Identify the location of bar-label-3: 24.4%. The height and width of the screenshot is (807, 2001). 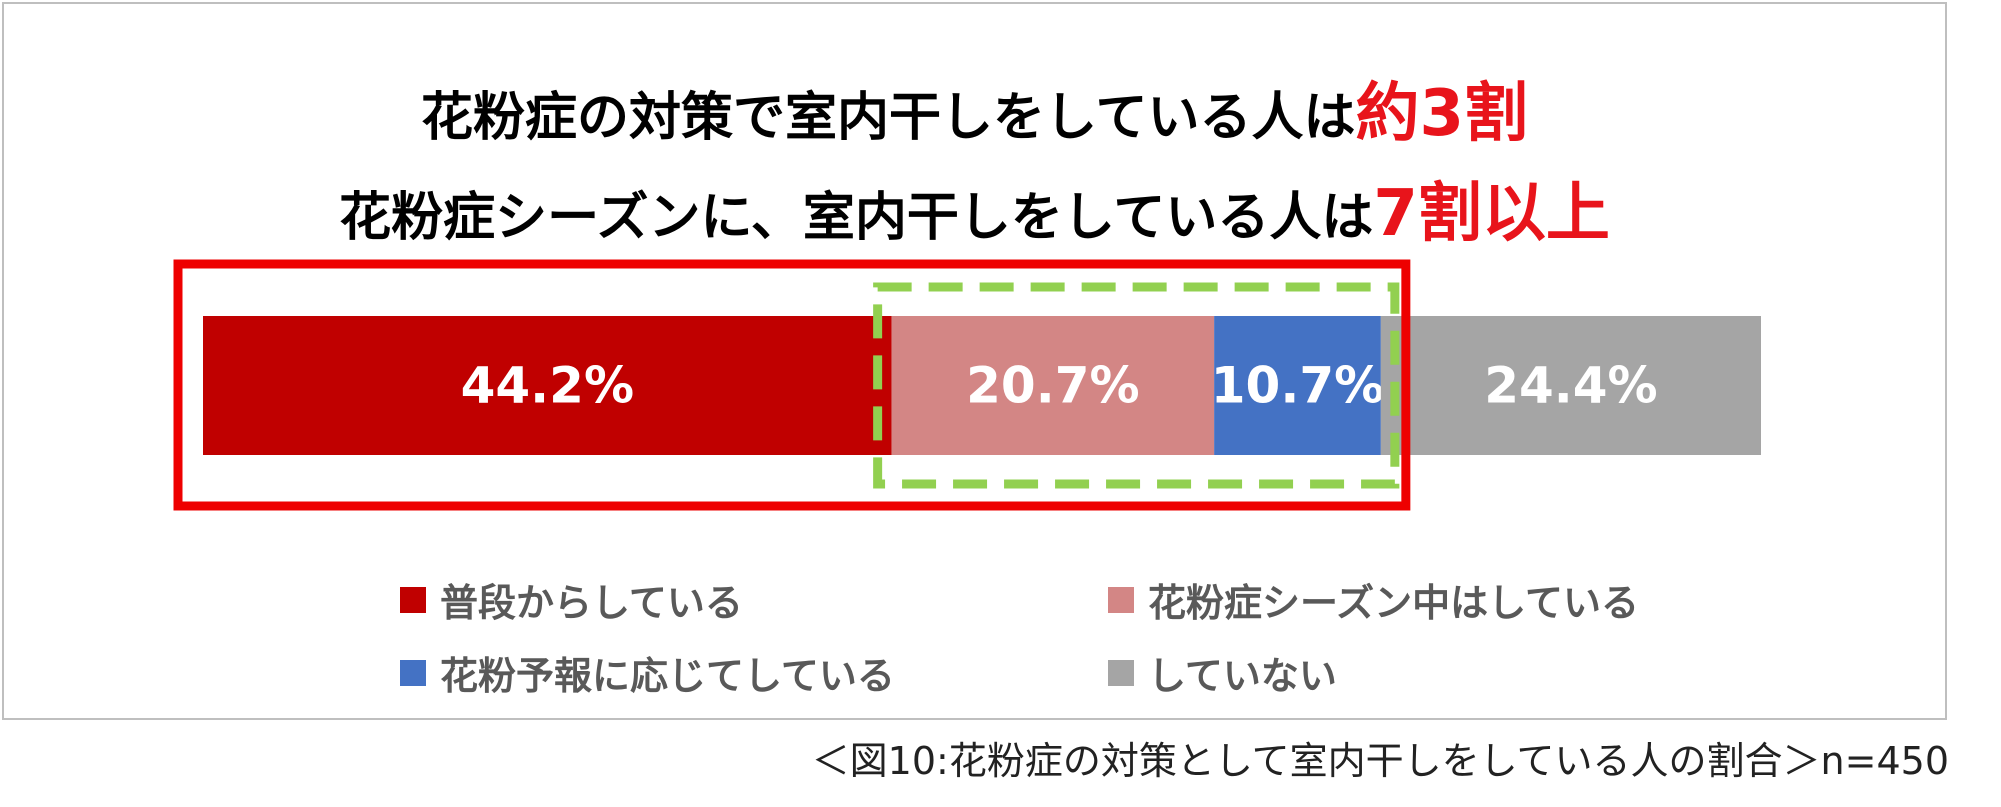
(1570, 386).